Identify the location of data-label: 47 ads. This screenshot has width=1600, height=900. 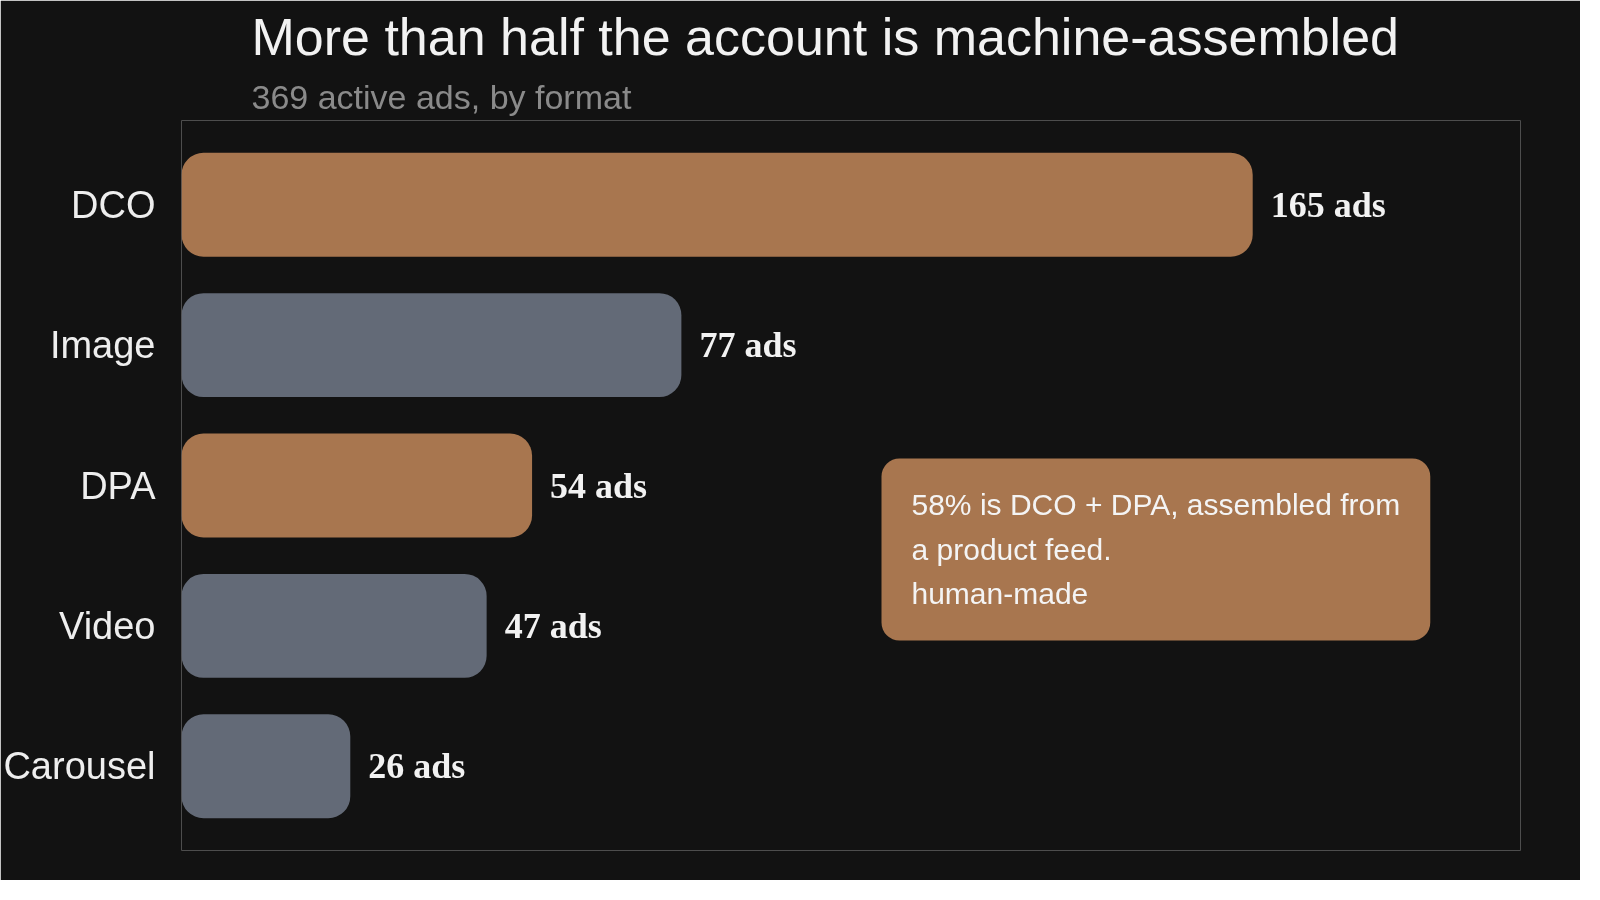
(553, 625).